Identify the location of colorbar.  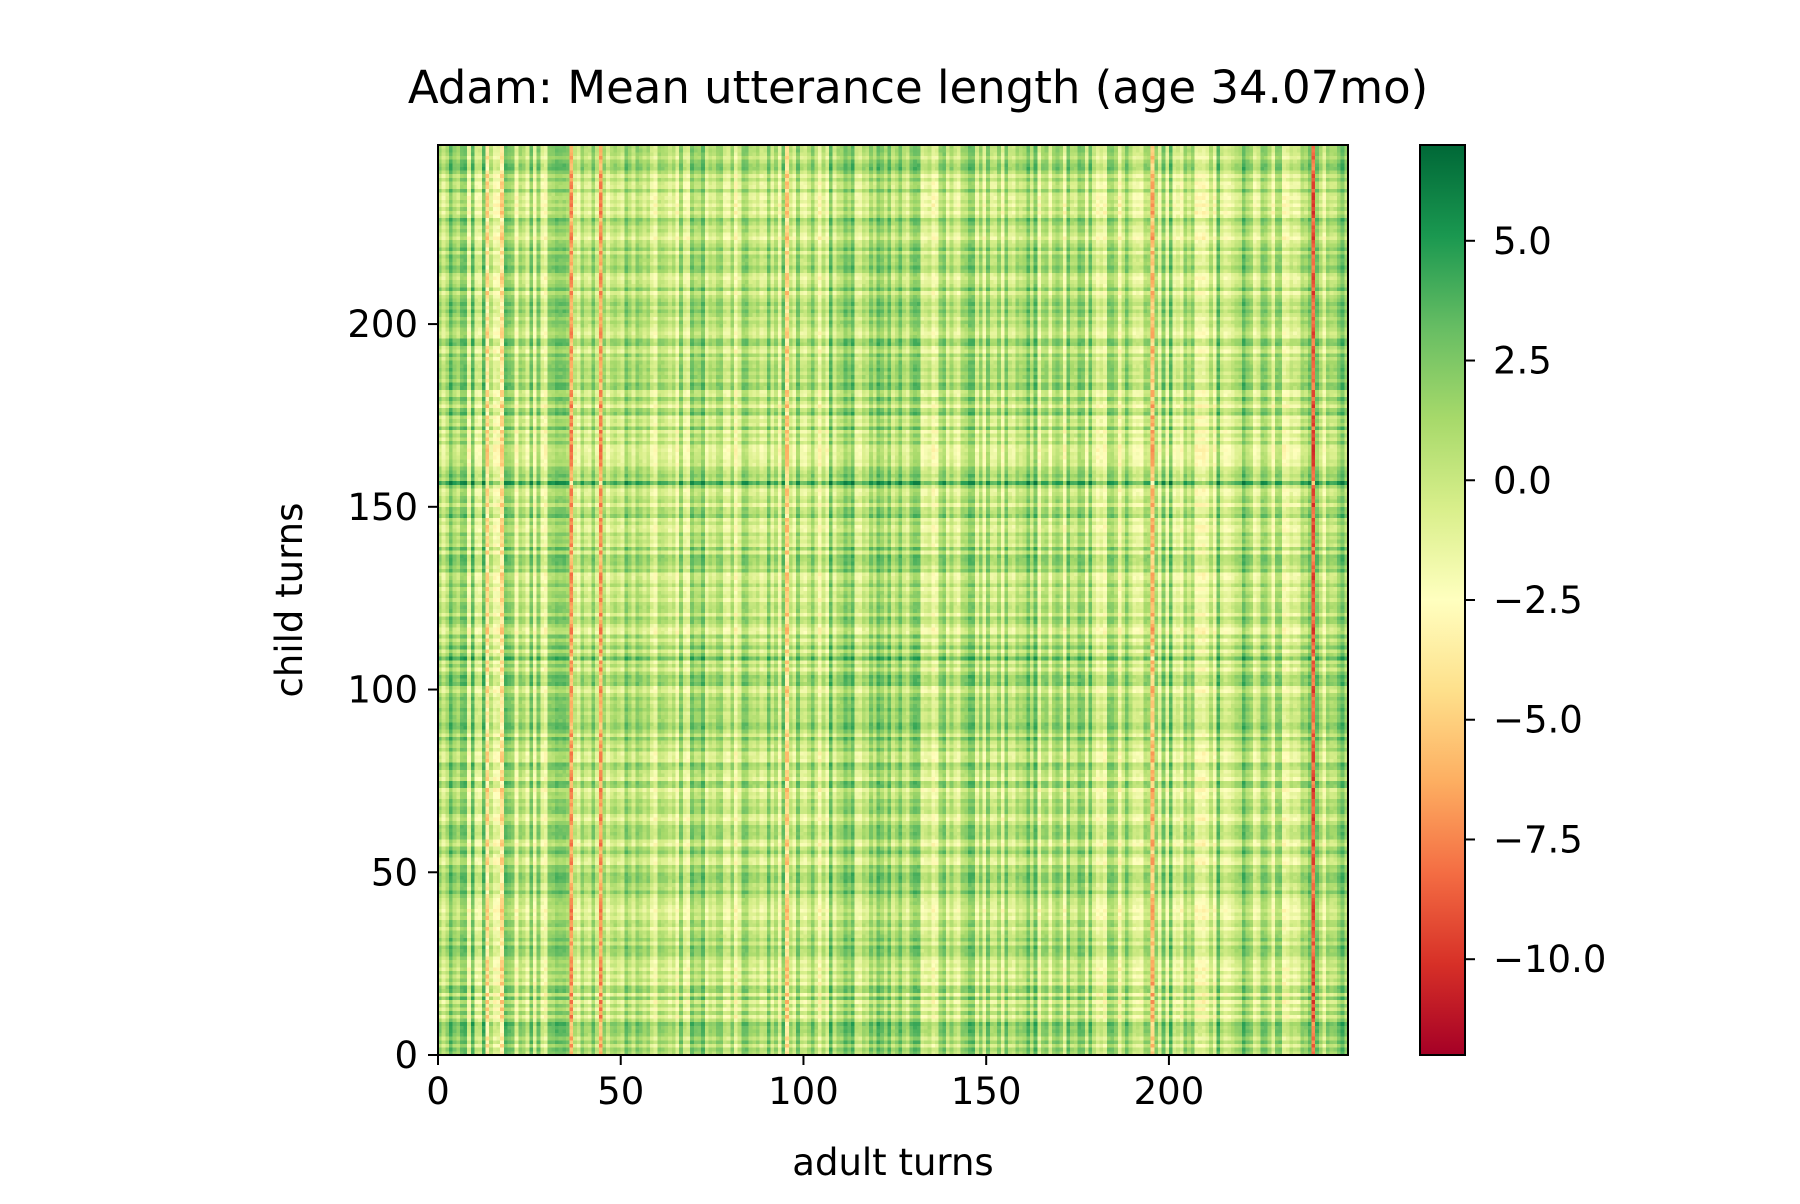
(1442, 600).